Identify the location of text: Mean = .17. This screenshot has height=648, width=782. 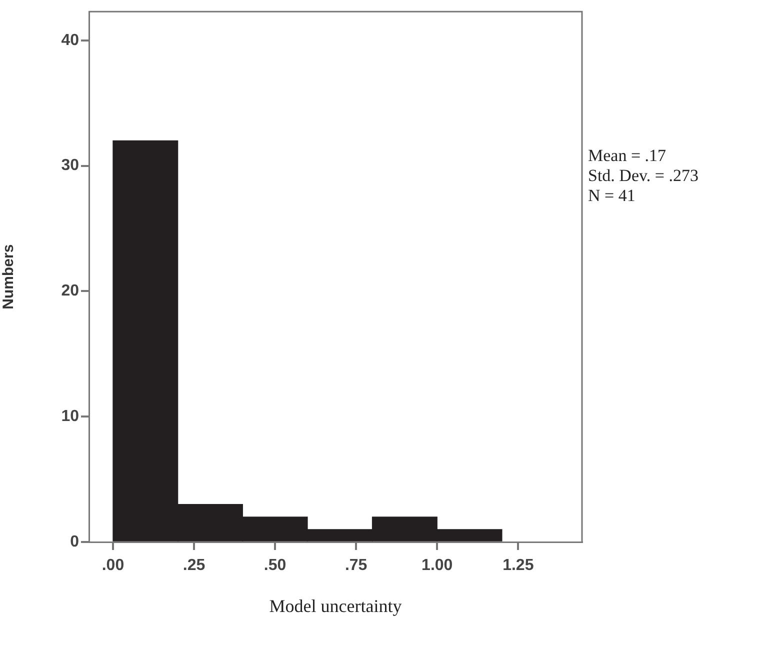
(628, 156).